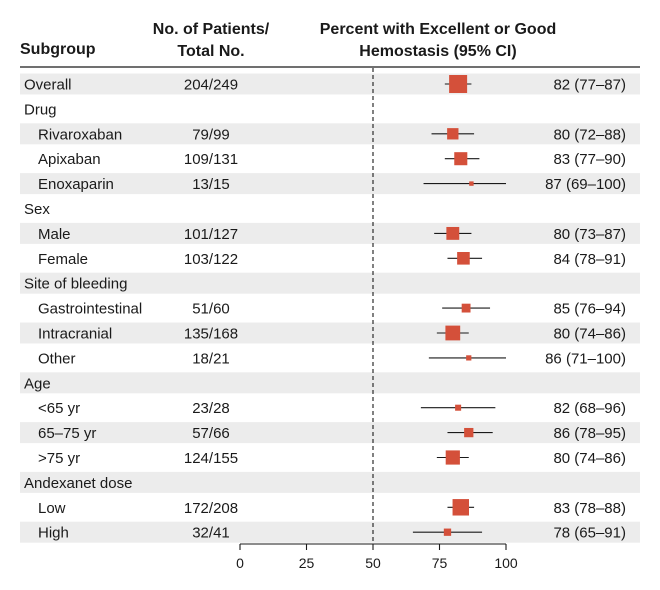 Image resolution: width=660 pixels, height=590 pixels. I want to click on subgroup-label: Low, so click(52, 508).